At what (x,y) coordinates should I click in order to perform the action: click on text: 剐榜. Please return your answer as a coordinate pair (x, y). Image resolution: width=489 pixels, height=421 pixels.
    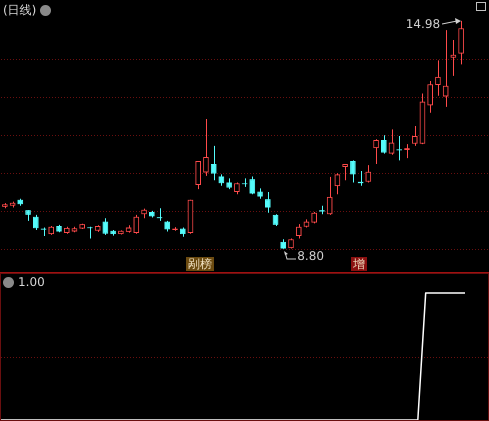
    Looking at the image, I should click on (200, 264).